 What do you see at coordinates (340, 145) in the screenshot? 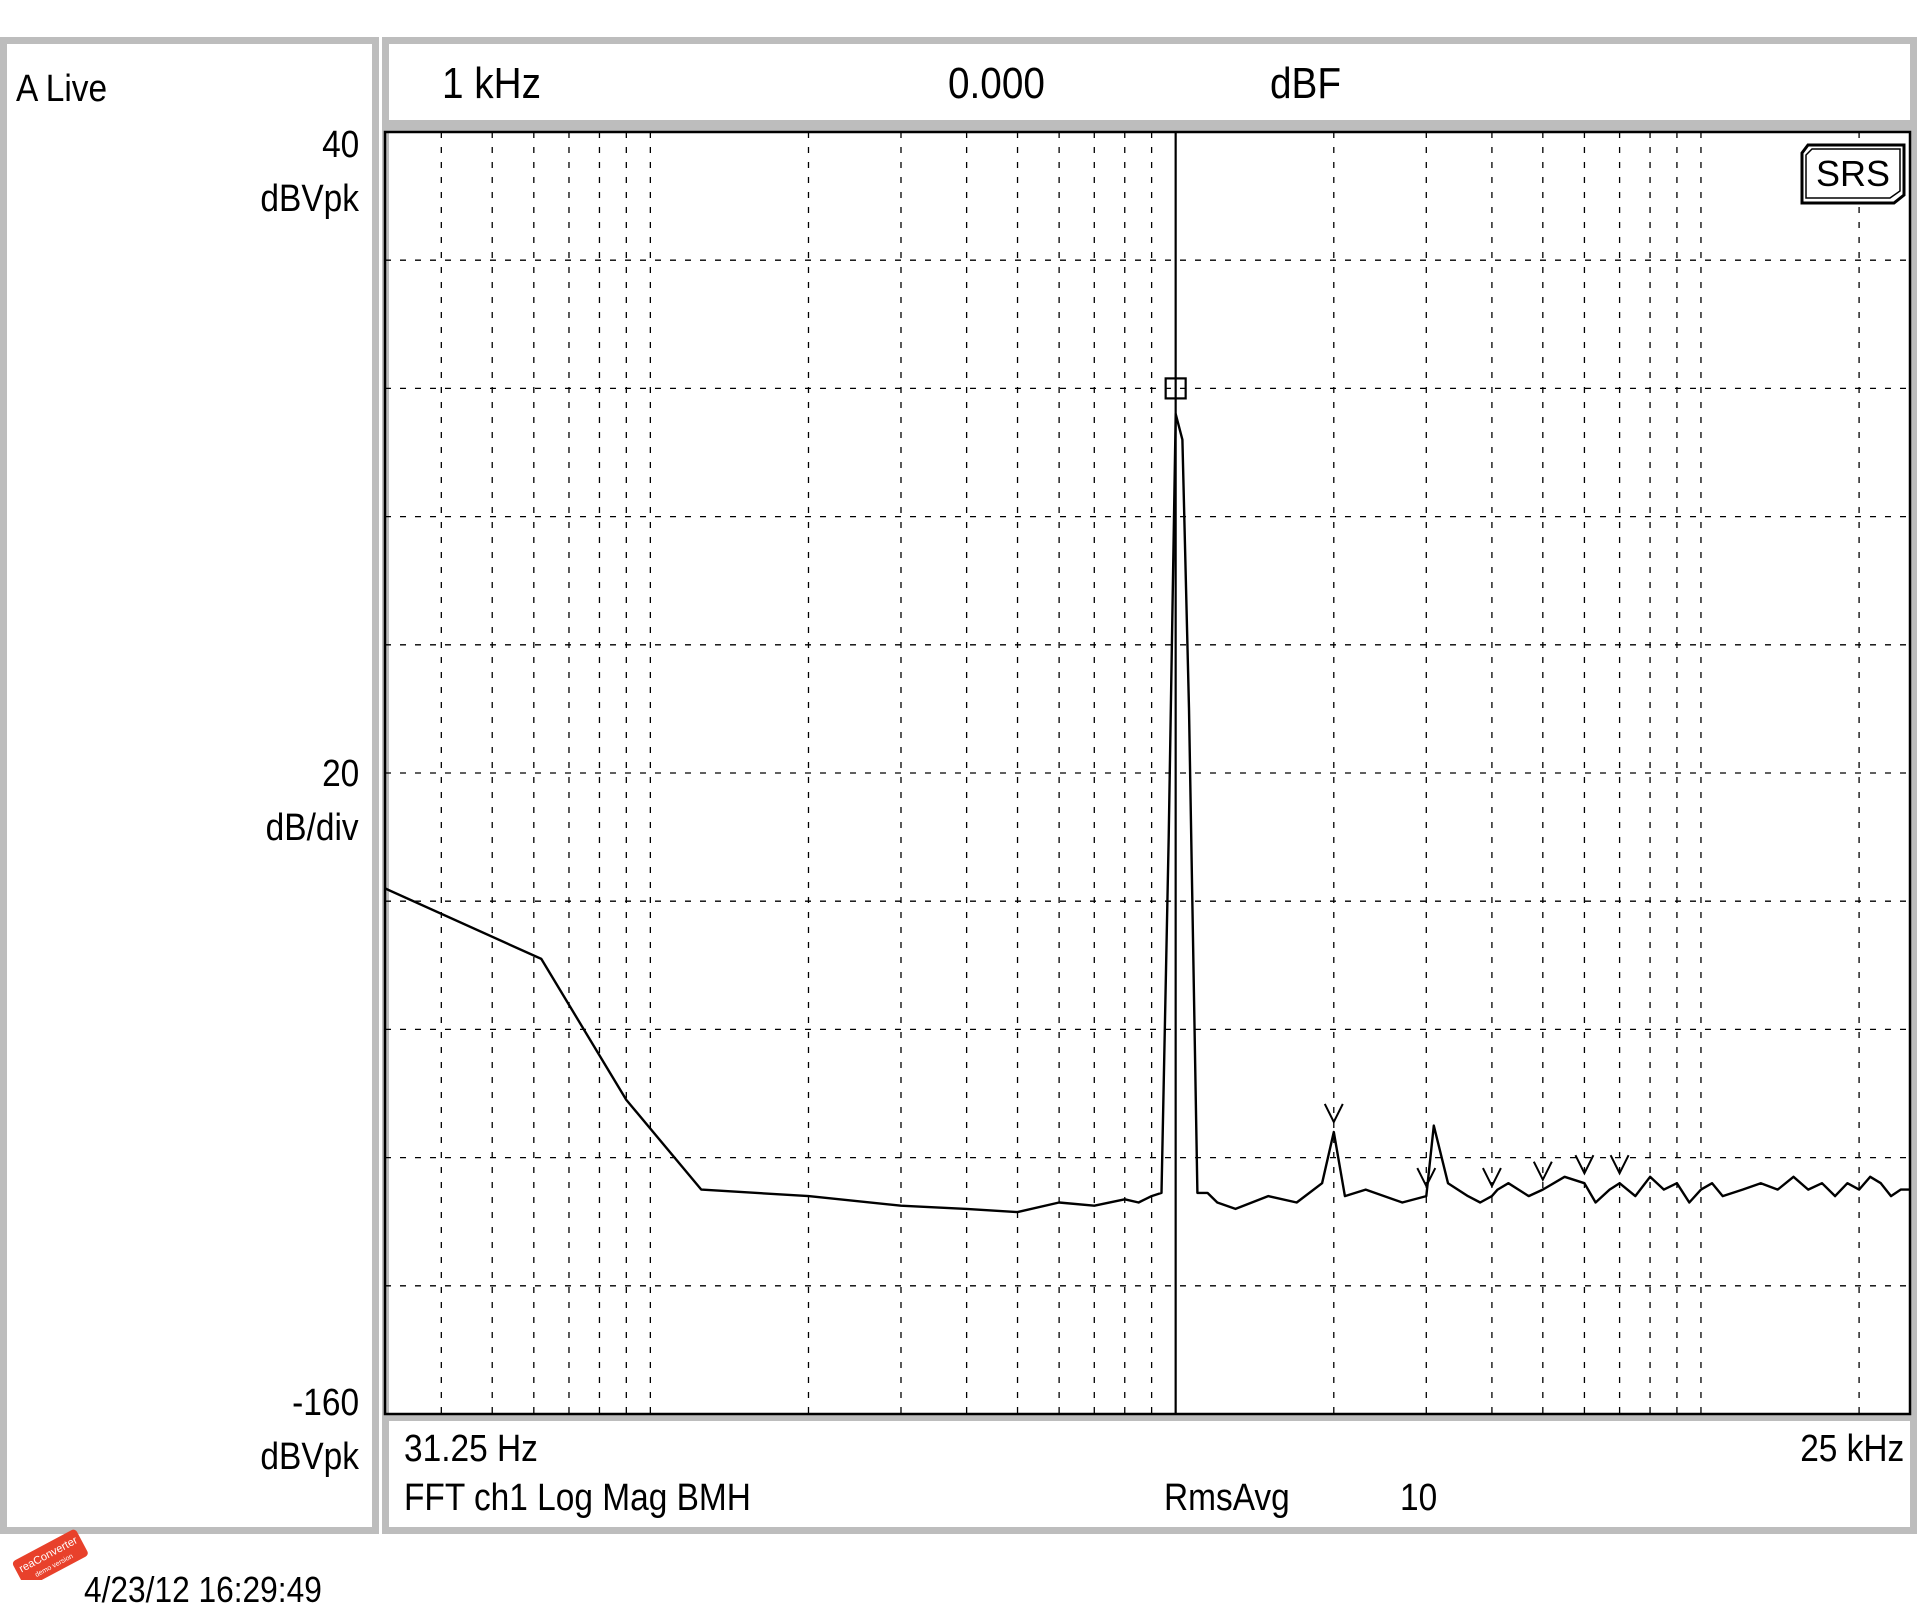
I see `y-top-value: 40` at bounding box center [340, 145].